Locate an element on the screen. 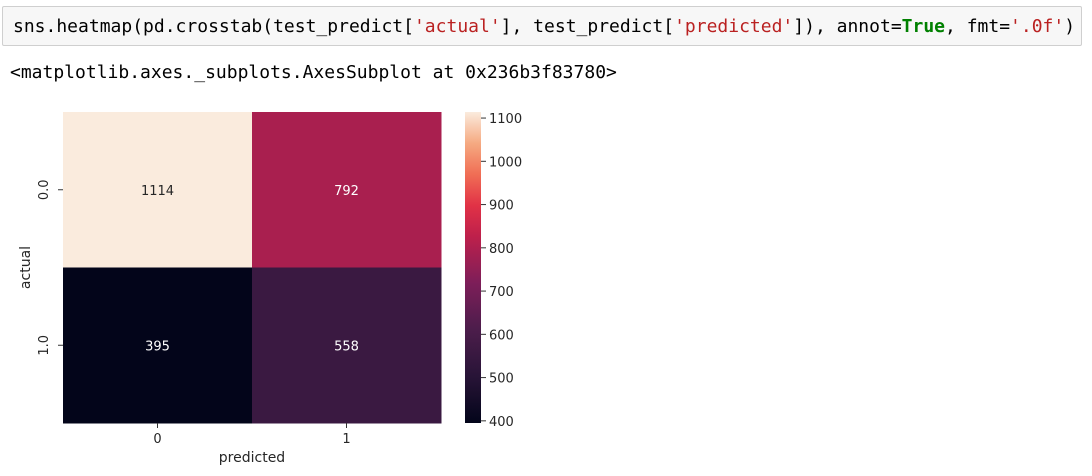  cell-annotation: 558 is located at coordinates (346, 346).